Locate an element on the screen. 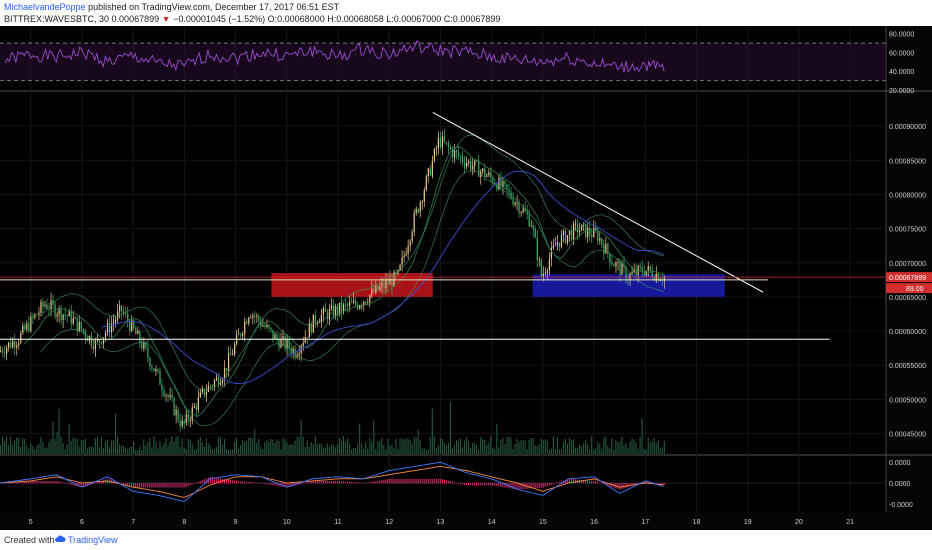 This screenshot has height=550, width=932. price-change: −0.00001045 (−1.52%) is located at coordinates (219, 19).